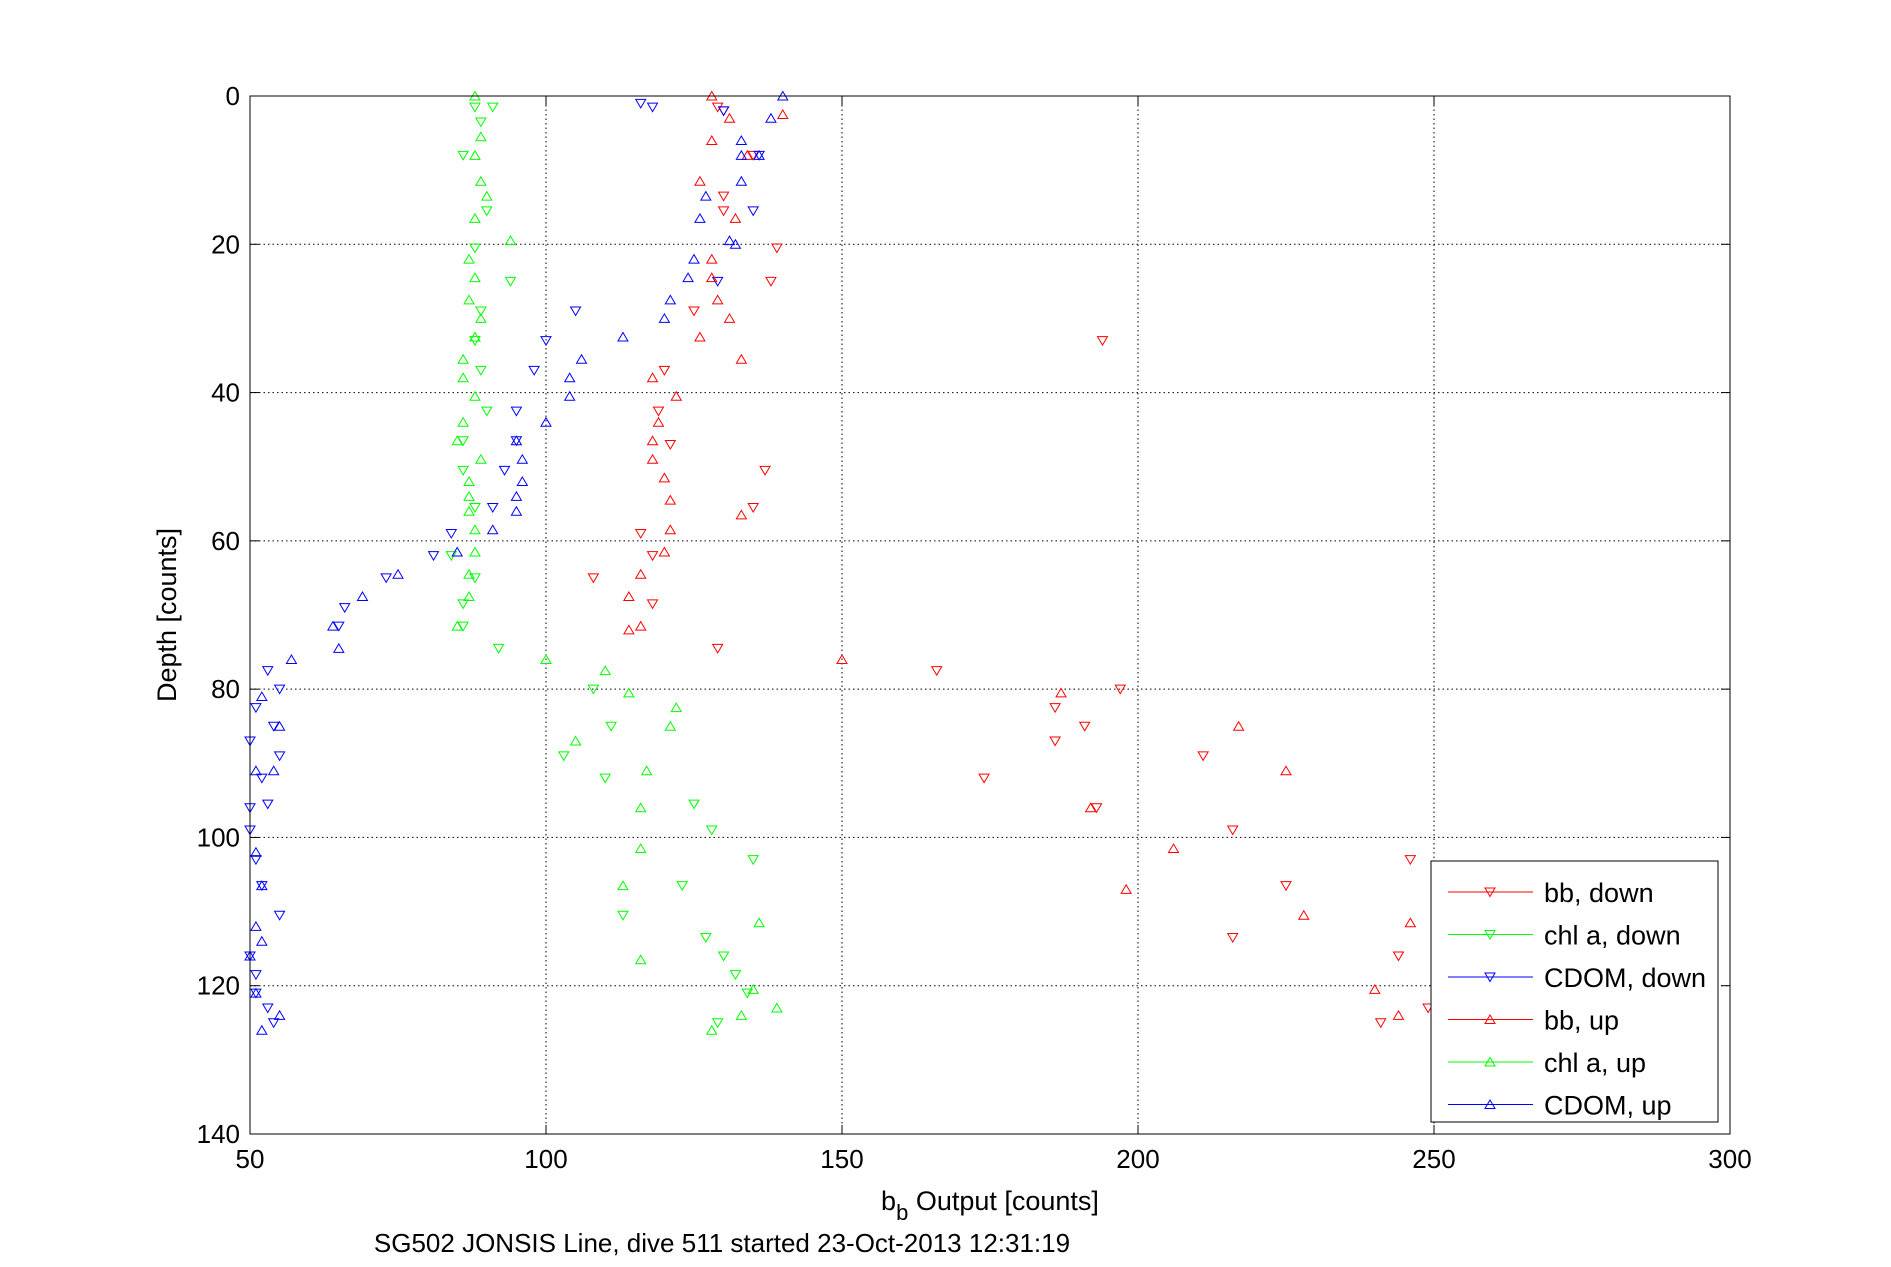 This screenshot has height=1267, width=1891. What do you see at coordinates (1729, 1159) in the screenshot?
I see `x-tick-label: 300` at bounding box center [1729, 1159].